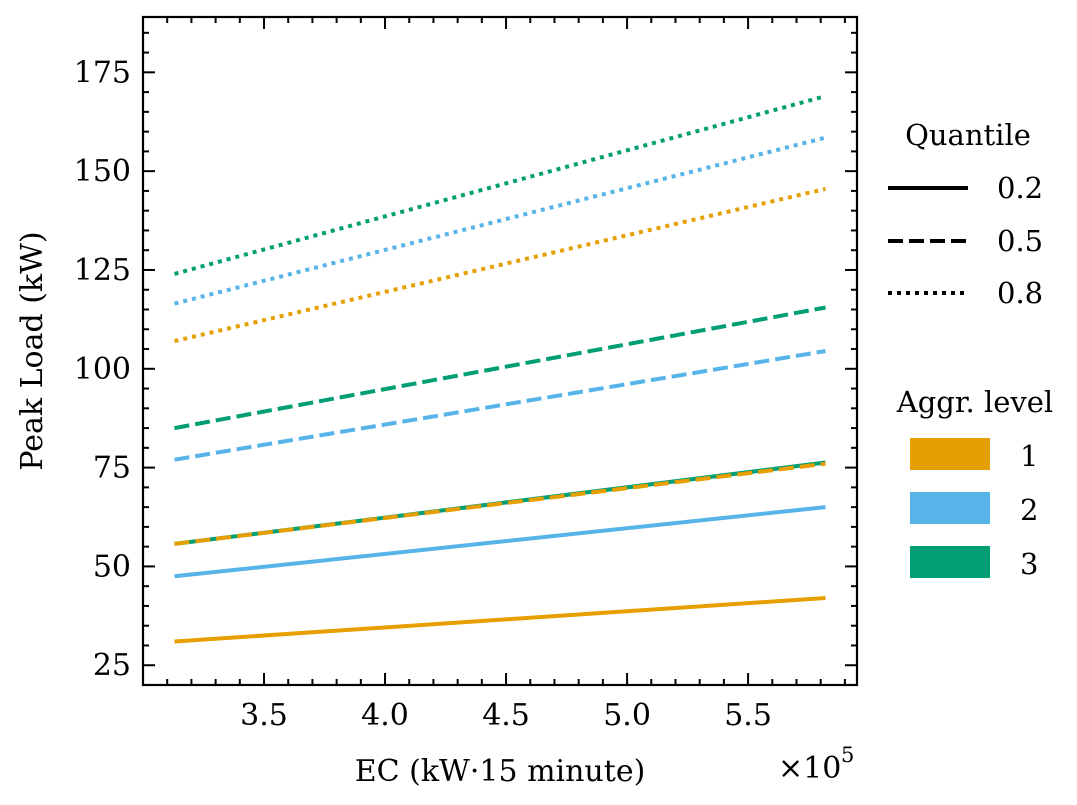 The width and height of the screenshot is (1077, 805). What do you see at coordinates (1029, 510) in the screenshot?
I see `legend-aggr-label: 2` at bounding box center [1029, 510].